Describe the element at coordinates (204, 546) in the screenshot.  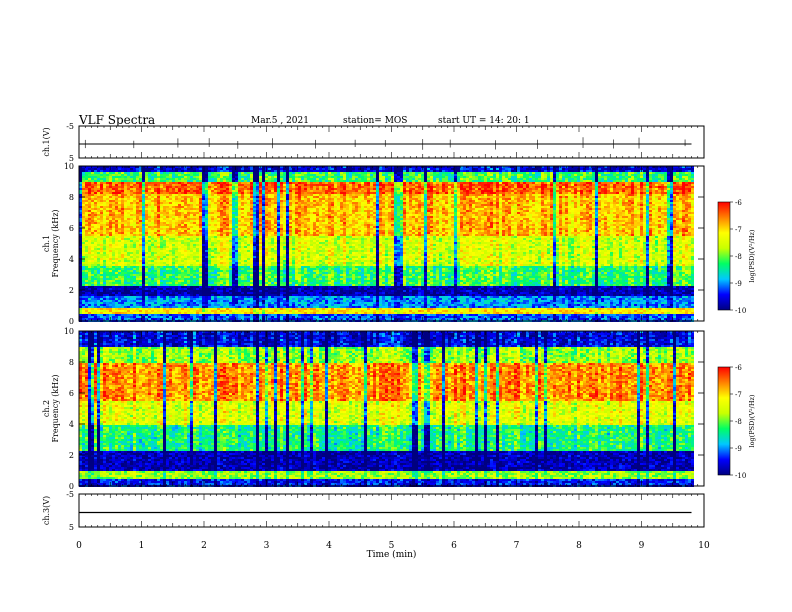
I see `x-tick-label: 2` at that location.